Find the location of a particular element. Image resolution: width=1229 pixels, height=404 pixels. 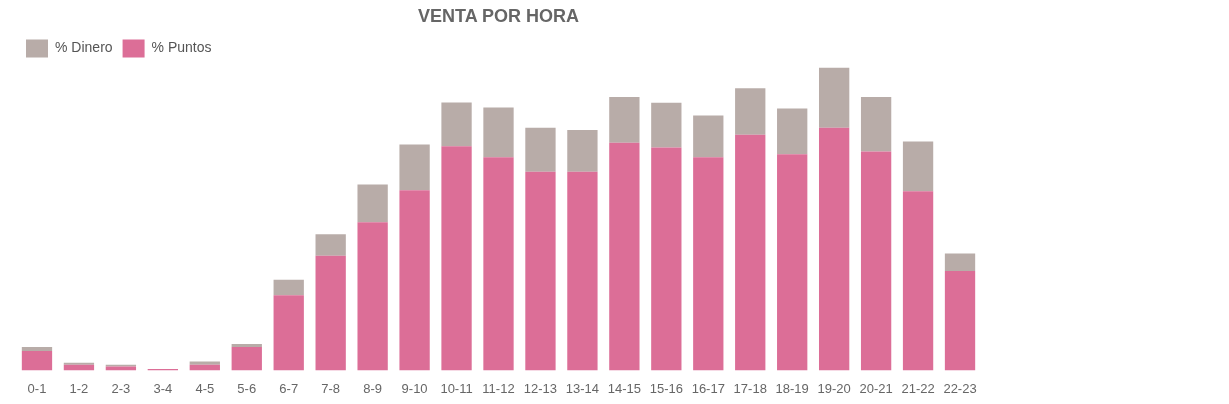

legend-label: % Puntos is located at coordinates (181, 47).